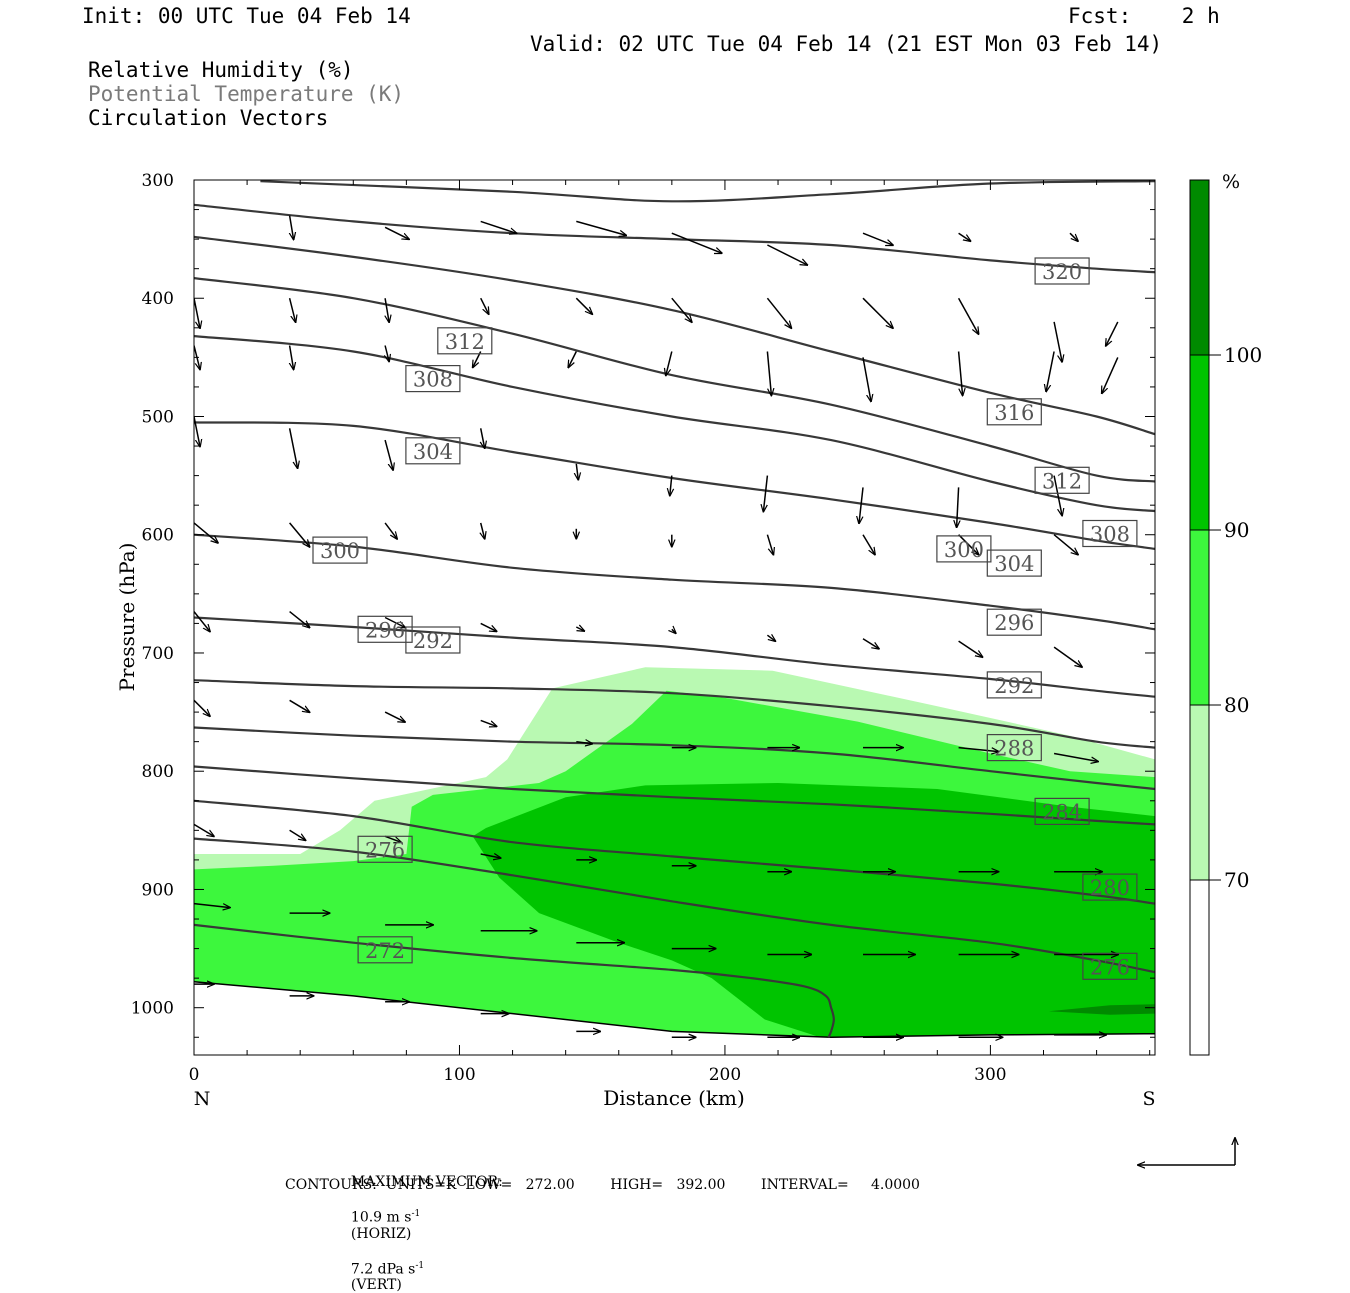  I want to click on y-tick-label: 1000, so click(152, 1009).